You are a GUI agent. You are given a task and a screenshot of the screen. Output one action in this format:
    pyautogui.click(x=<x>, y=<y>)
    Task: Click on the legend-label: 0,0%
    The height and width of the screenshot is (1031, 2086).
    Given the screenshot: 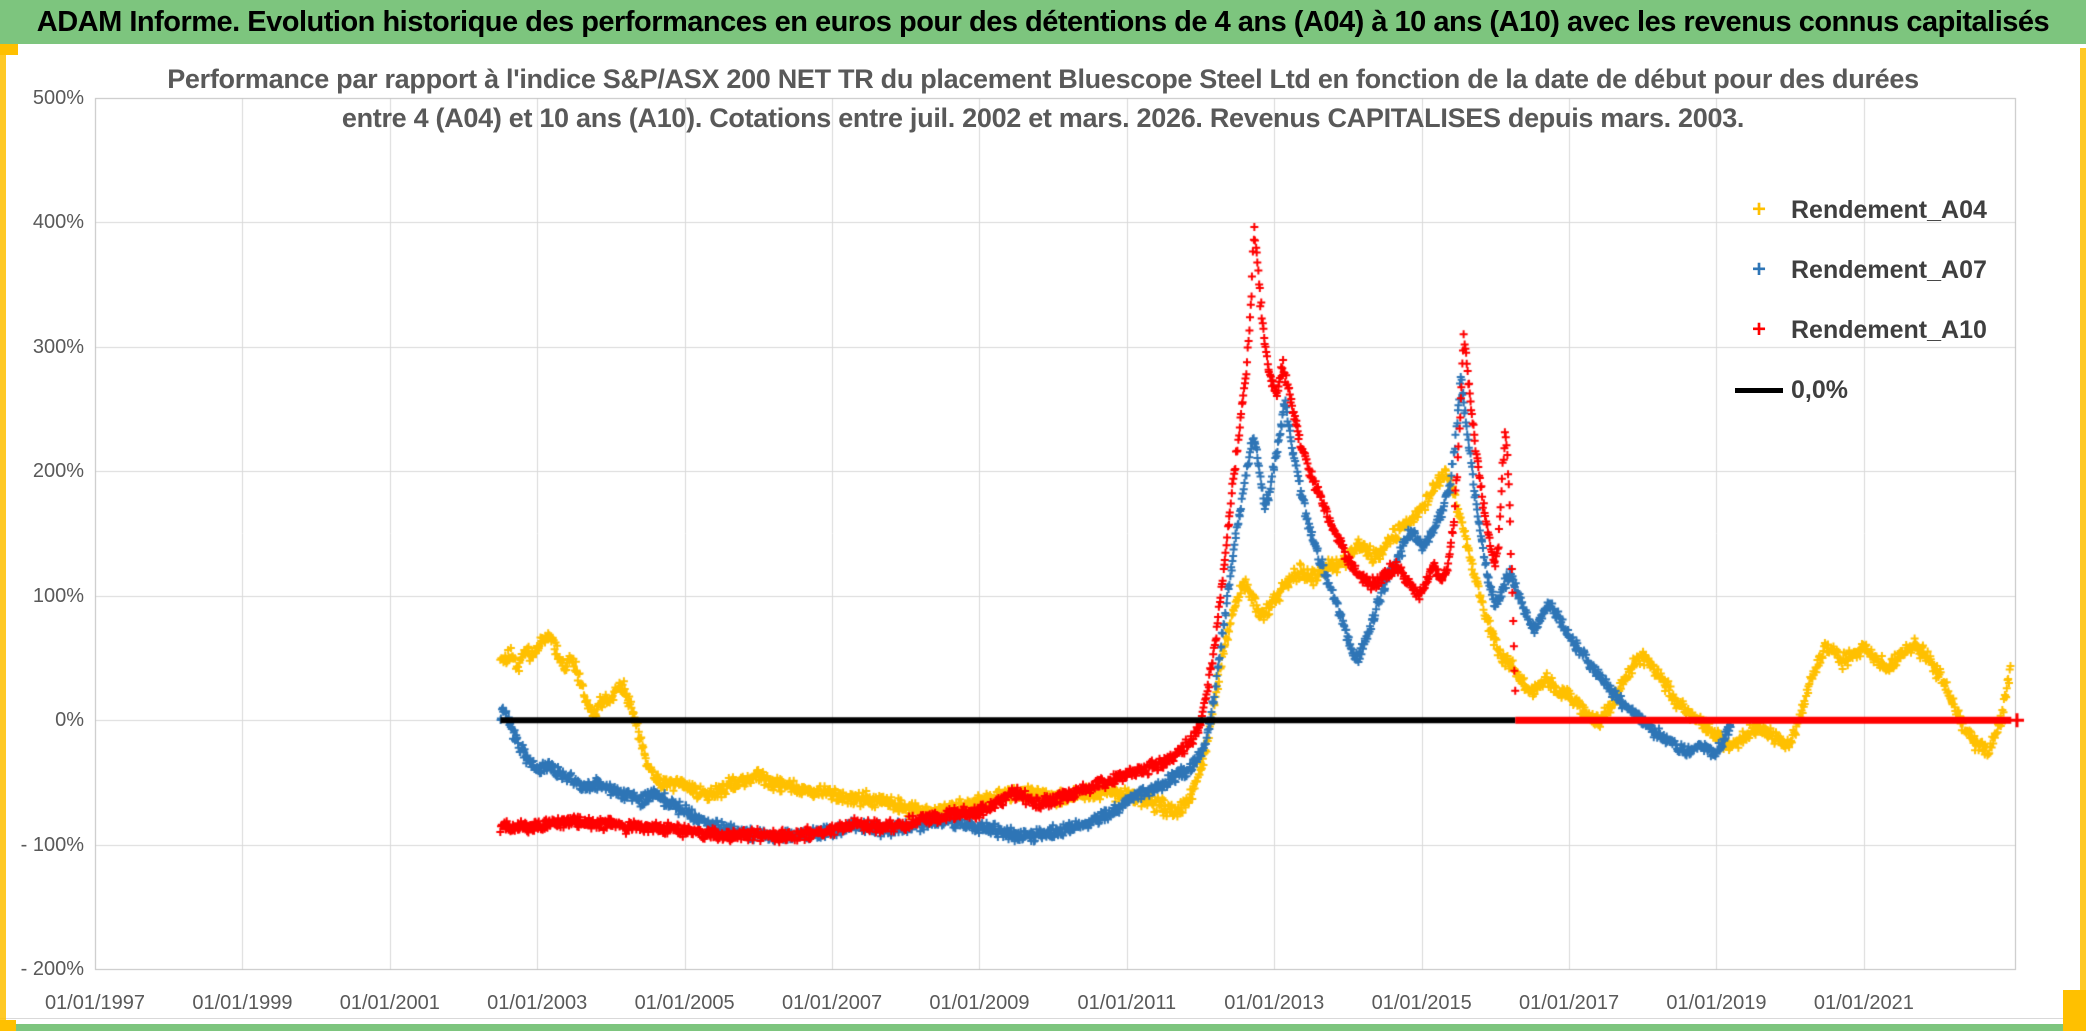 What is the action you would take?
    pyautogui.click(x=1819, y=389)
    